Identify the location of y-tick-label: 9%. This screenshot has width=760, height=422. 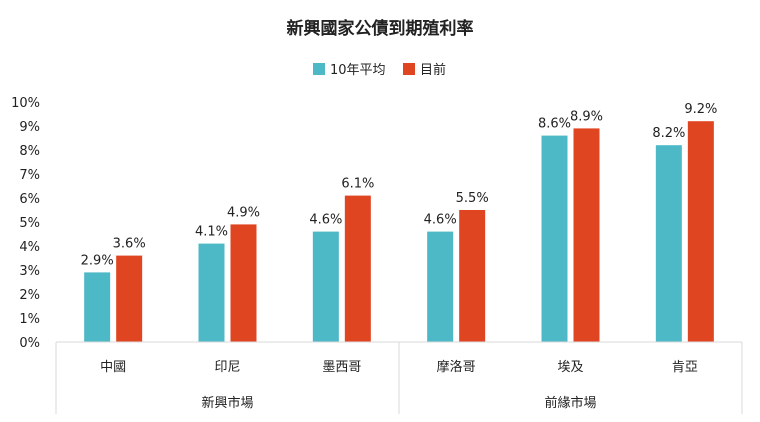
(29, 127).